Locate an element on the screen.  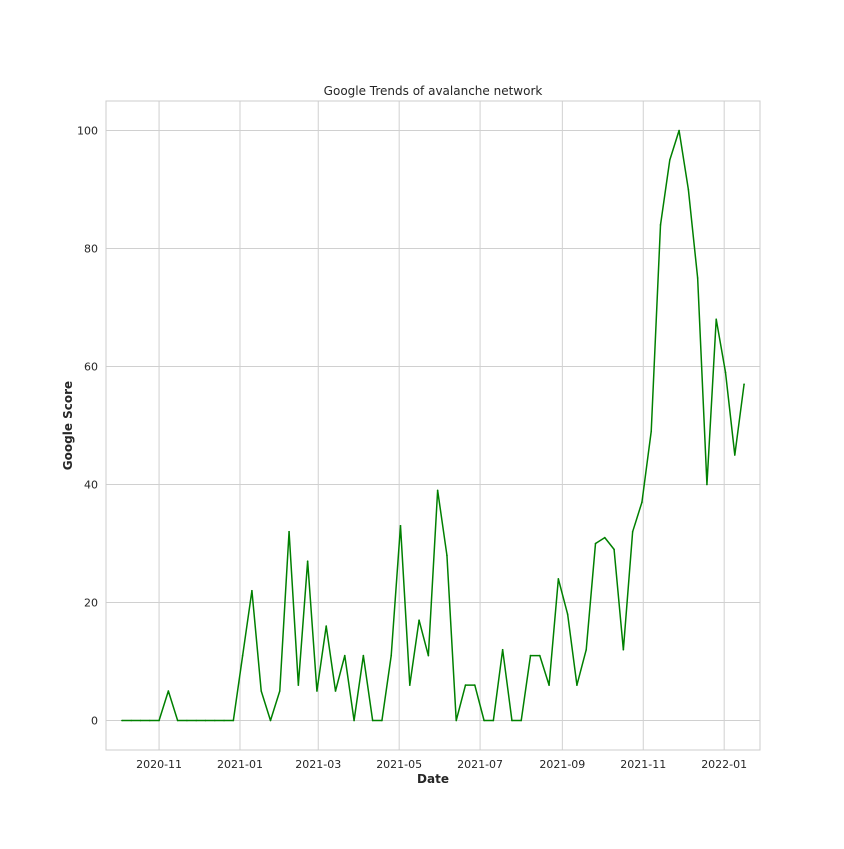
x-tick-label: 2021-09 is located at coordinates (562, 764).